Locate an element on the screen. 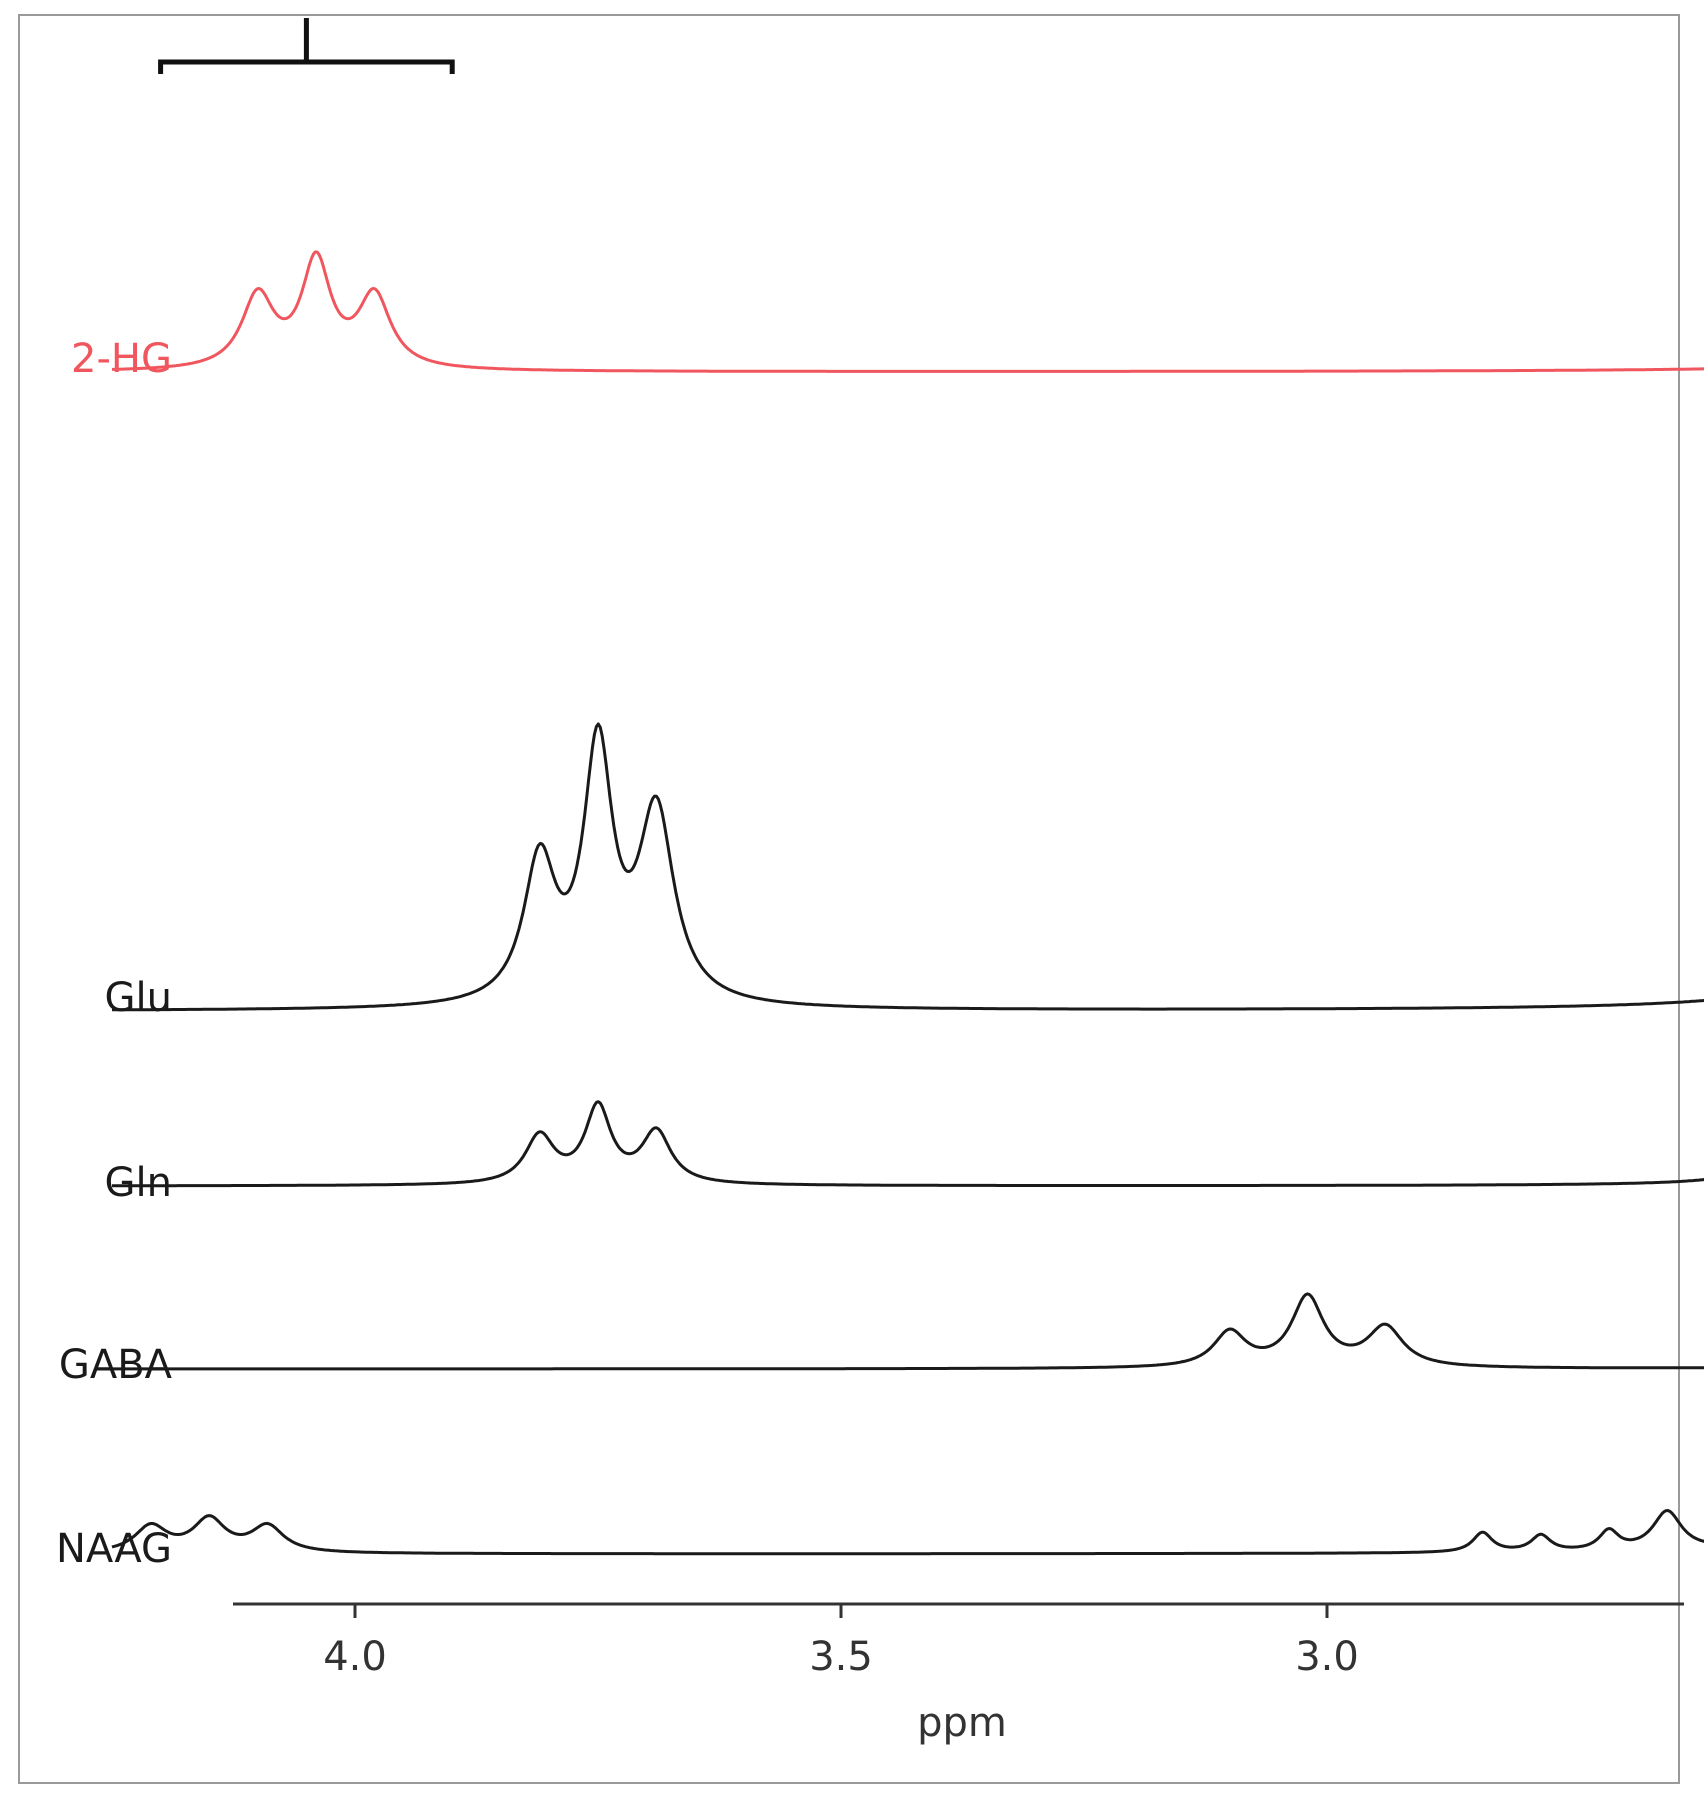  brackets-group is located at coordinates (306, 46).